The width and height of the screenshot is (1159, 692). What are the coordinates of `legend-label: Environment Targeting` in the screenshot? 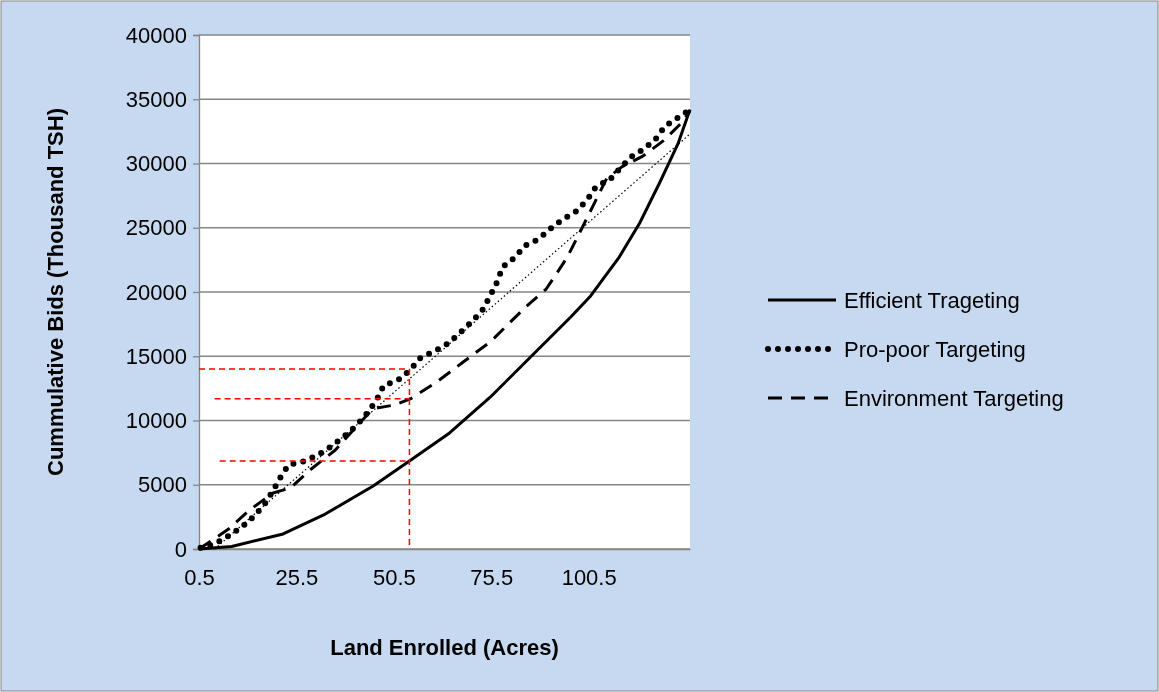 It's located at (954, 398).